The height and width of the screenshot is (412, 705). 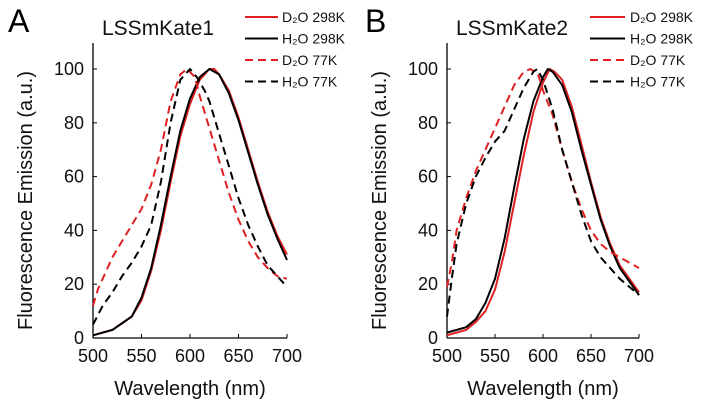 What do you see at coordinates (158, 28) in the screenshot?
I see `chart-title: LSSmKate1` at bounding box center [158, 28].